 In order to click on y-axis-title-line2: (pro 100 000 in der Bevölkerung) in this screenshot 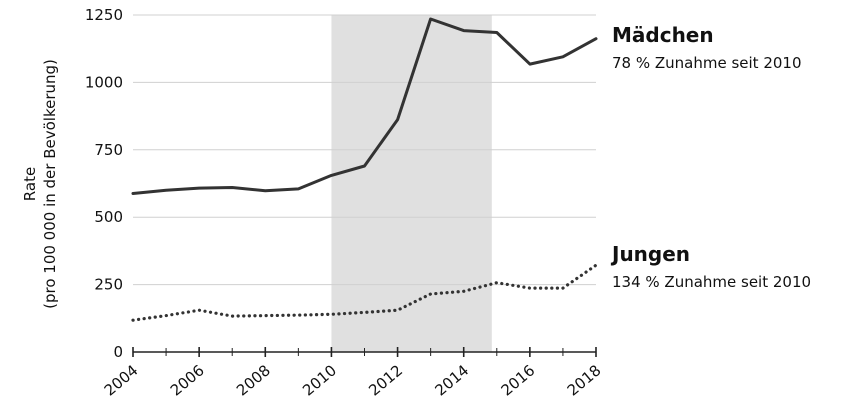, I will do `click(50, 184)`.